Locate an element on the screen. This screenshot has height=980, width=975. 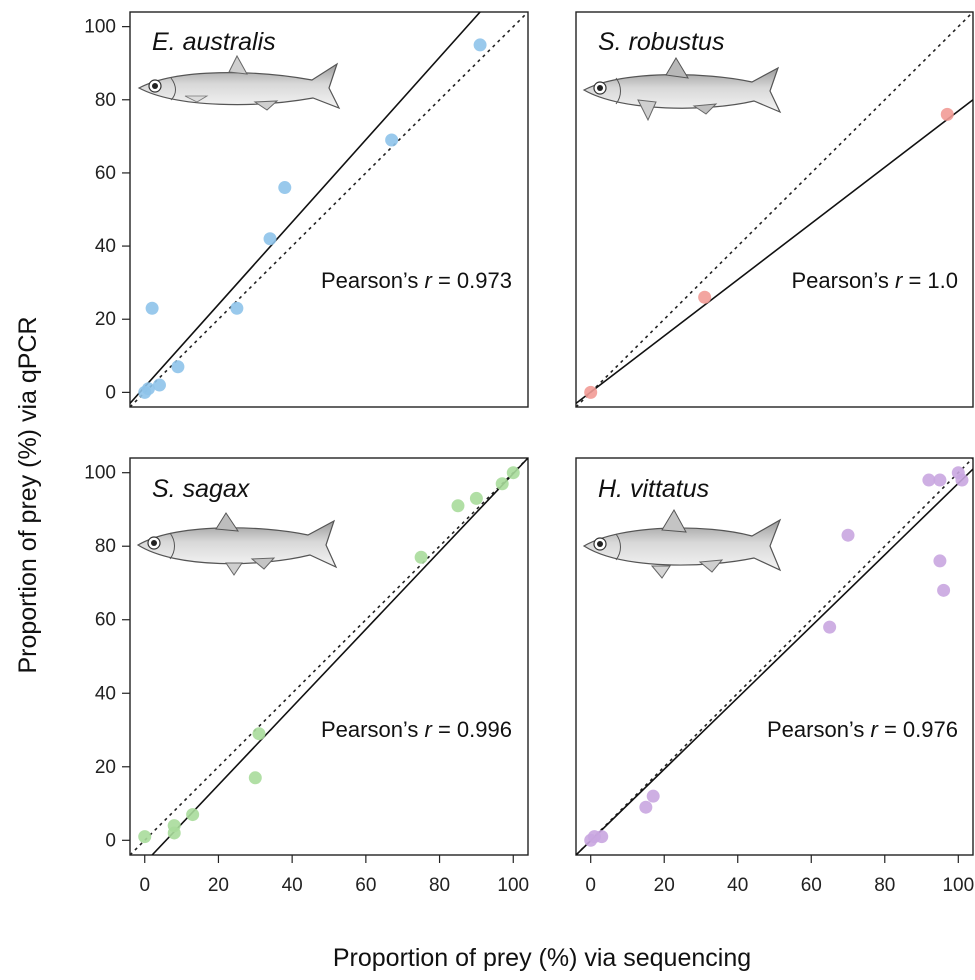
pearson-annotation: Pearson’s r = 0.996 is located at coordinates (416, 729).